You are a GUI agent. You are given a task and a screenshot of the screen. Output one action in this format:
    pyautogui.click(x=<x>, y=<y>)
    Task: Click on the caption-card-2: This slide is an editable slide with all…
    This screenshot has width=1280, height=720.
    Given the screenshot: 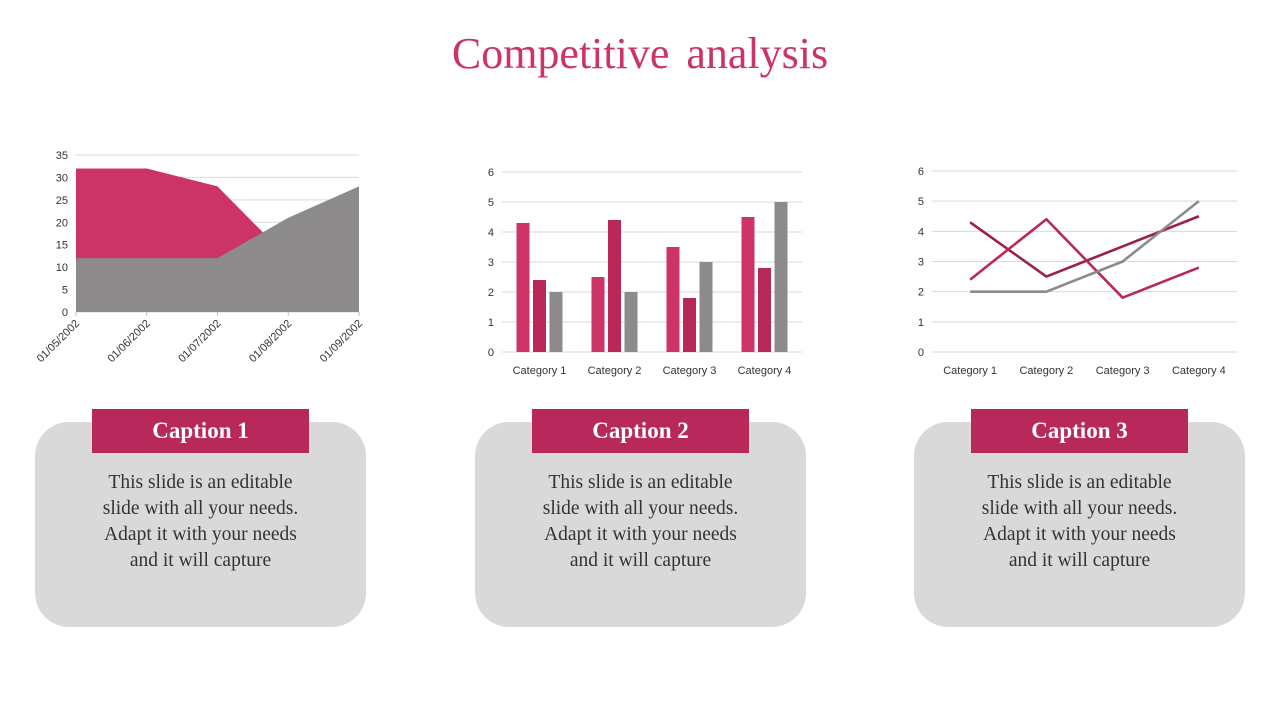 What is the action you would take?
    pyautogui.click(x=640, y=524)
    